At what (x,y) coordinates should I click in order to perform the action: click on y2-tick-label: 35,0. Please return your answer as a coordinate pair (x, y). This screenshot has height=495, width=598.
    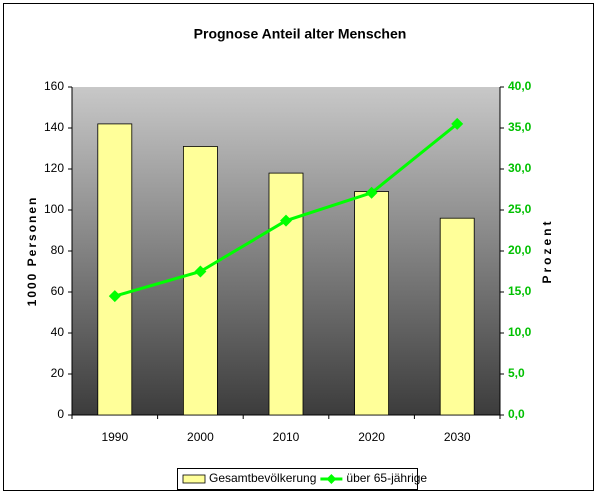
    Looking at the image, I should click on (520, 127).